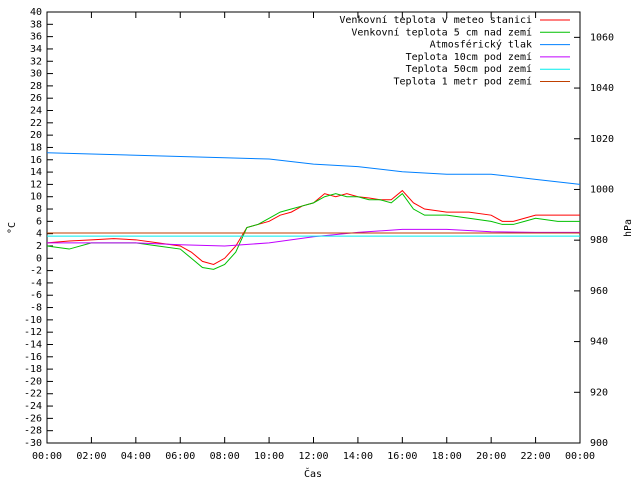  What do you see at coordinates (33, 381) in the screenshot?
I see `y-tick-label: -20` at bounding box center [33, 381].